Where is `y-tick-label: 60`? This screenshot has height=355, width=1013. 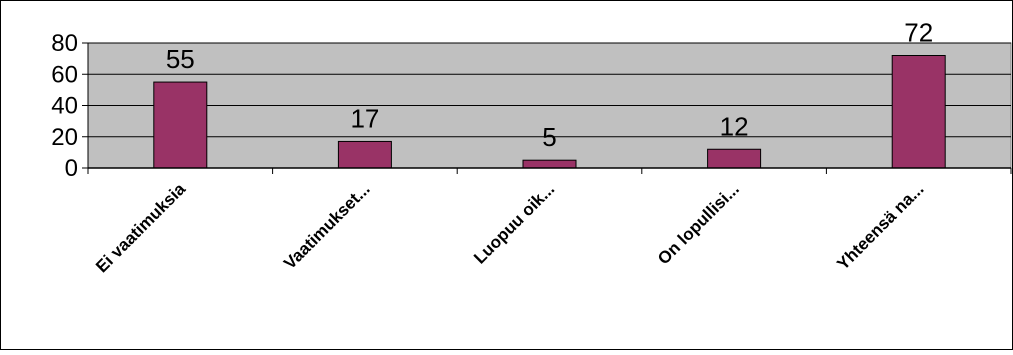
y-tick-label: 60 is located at coordinates (64, 74).